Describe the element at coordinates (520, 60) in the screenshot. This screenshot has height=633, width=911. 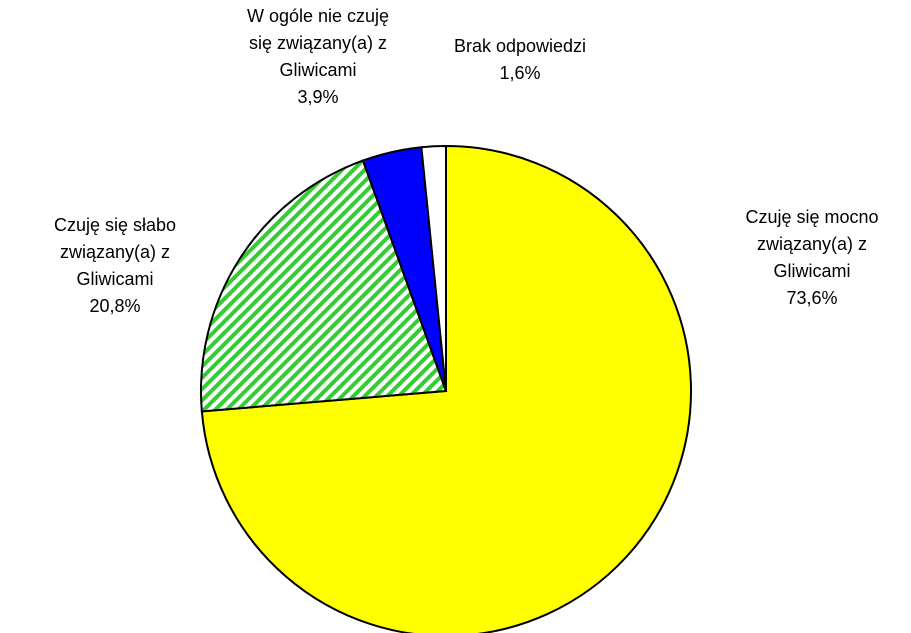
I see `slice-label: Brak odpowiedzi 1,6%` at that location.